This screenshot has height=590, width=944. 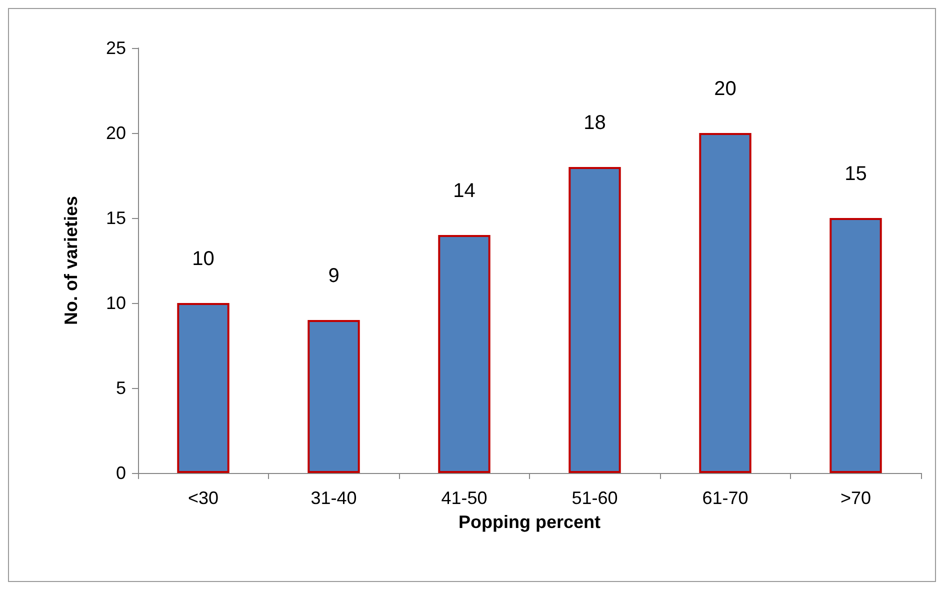 What do you see at coordinates (529, 522) in the screenshot?
I see `x-axis-title: Popping percent` at bounding box center [529, 522].